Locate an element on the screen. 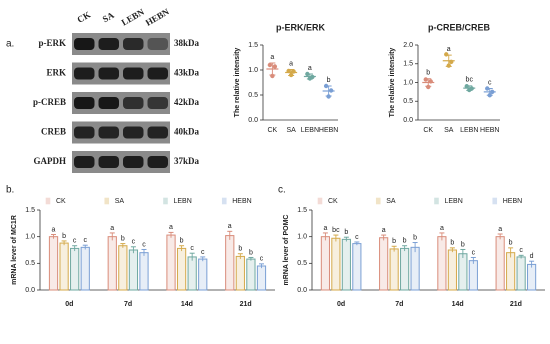 The image size is (550, 344). protein-label: p-ERK is located at coordinates (52, 43).